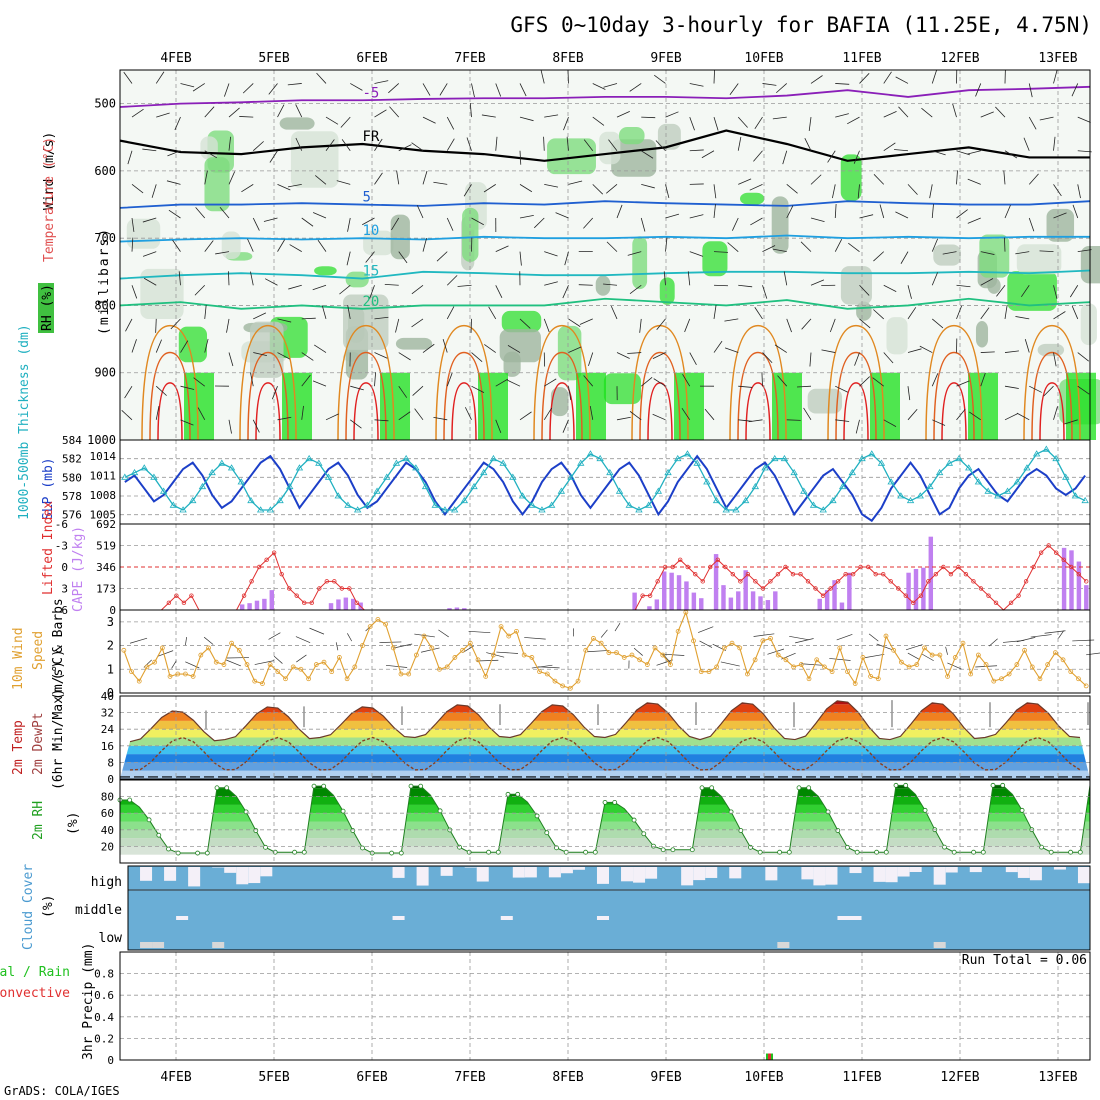 The height and width of the screenshot is (1100, 1100). What do you see at coordinates (104, 281) in the screenshot?
I see `label-millibars: (millibars)` at bounding box center [104, 281].